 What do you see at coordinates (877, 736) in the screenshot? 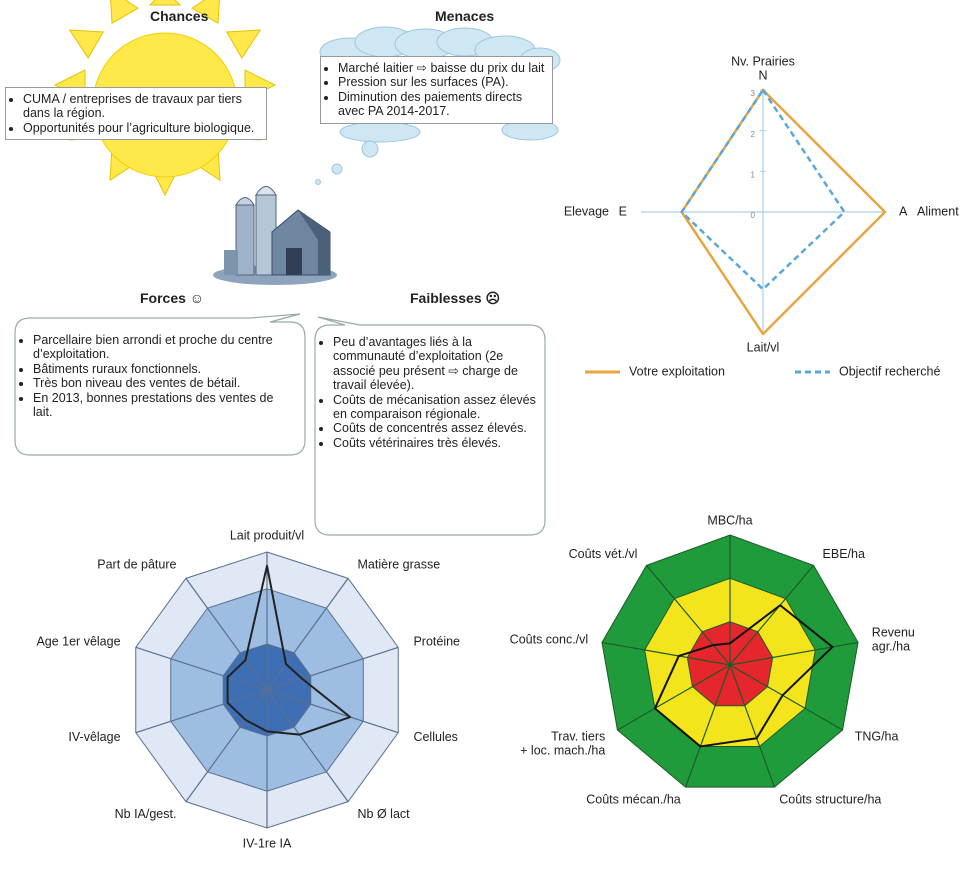
I see `axis-label: TNG/ha` at bounding box center [877, 736].